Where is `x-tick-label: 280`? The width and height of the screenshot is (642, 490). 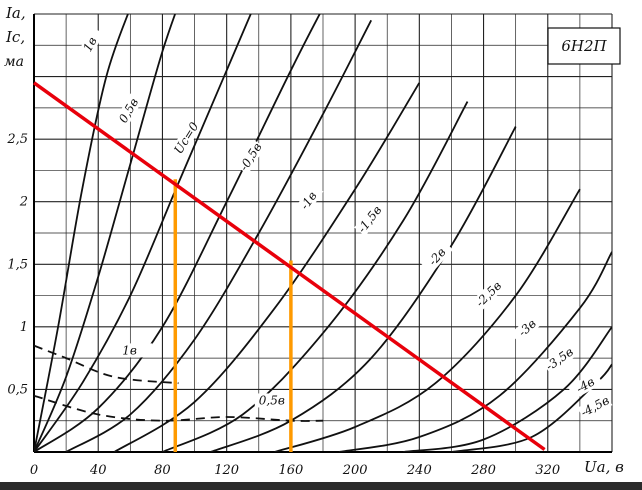 x-tick-label: 280 is located at coordinates (483, 470).